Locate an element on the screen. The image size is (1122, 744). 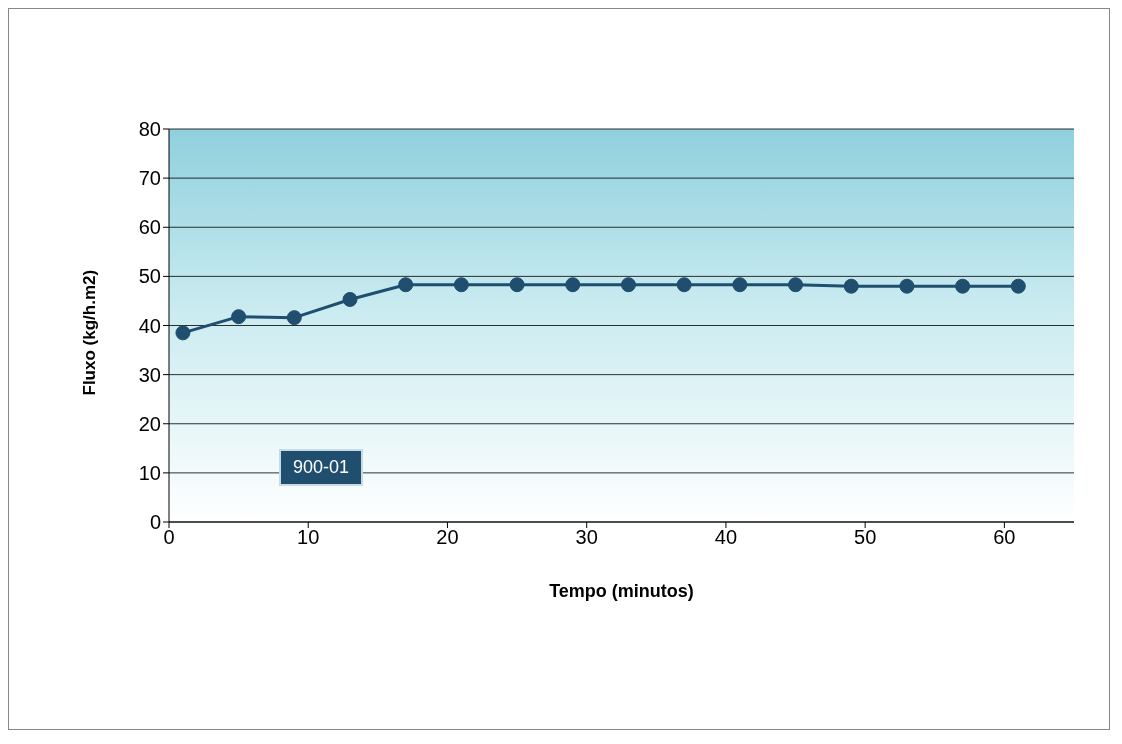
y-tick-label: 10 is located at coordinates (149, 472).